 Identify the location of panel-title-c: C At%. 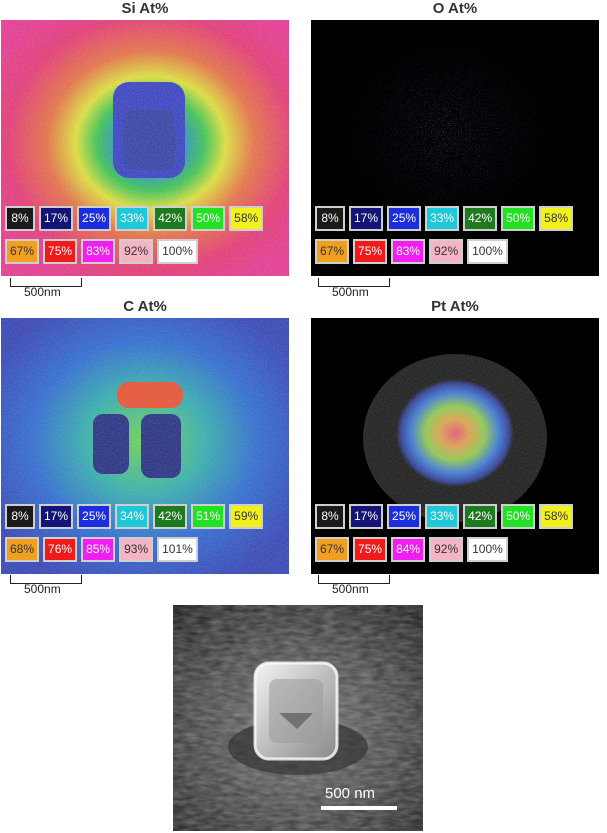
(145, 306).